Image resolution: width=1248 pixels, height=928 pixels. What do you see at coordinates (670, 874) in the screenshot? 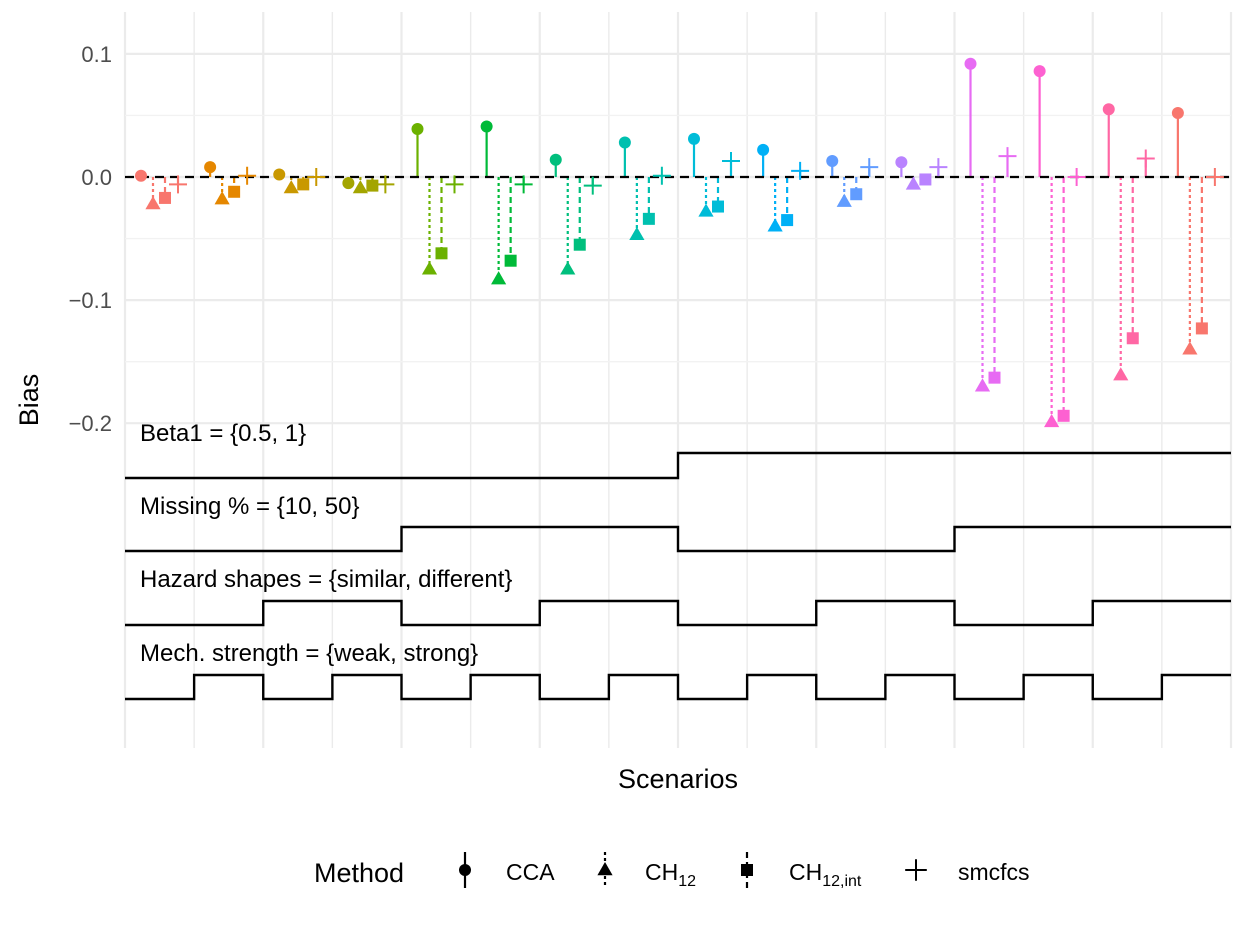
I see `legend-label: CH12` at bounding box center [670, 874].